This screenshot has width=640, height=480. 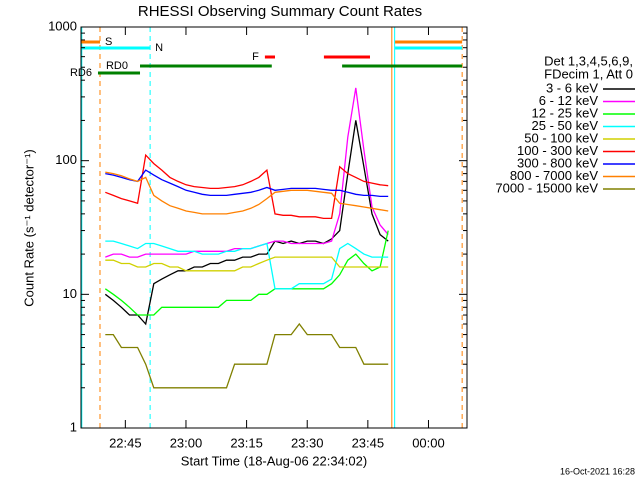 What do you see at coordinates (588, 73) in the screenshot?
I see `legend-header: FDecim 1, Att 0` at bounding box center [588, 73].